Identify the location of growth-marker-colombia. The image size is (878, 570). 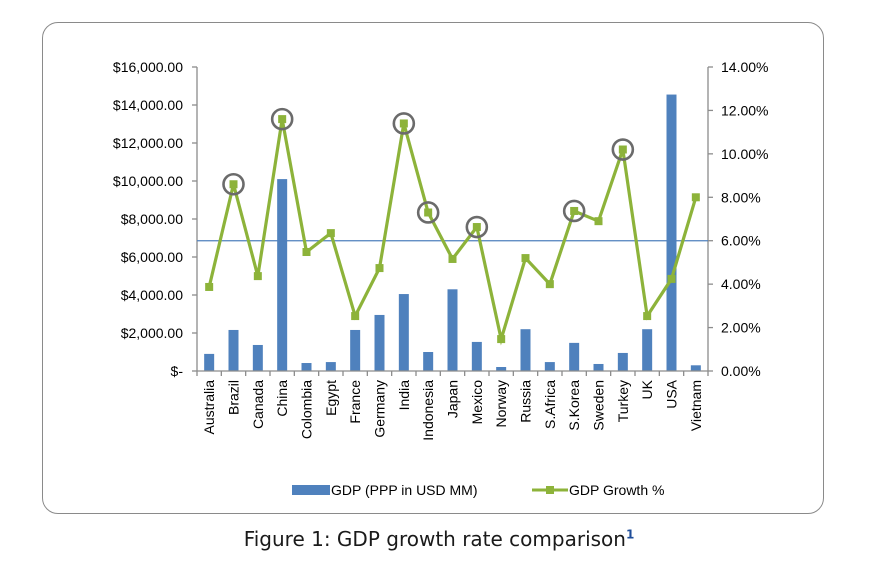
(306, 252).